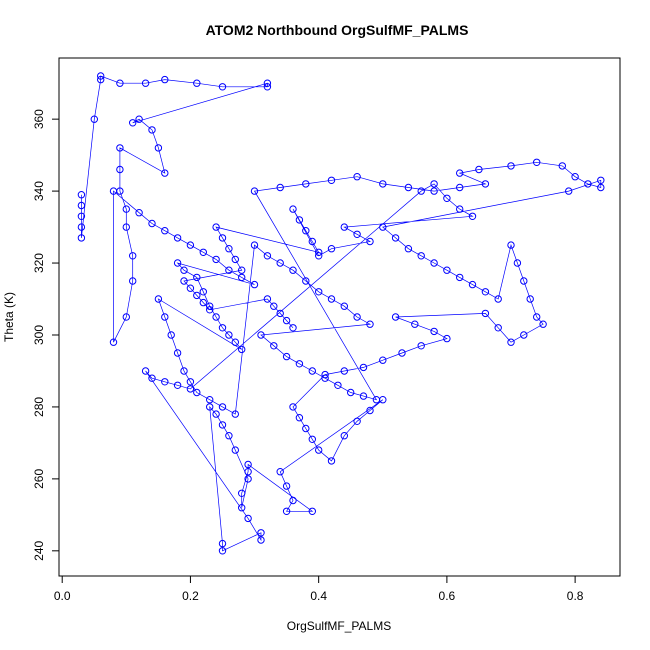 The image size is (650, 650). I want to click on chart-title: ATOM2 Northbound OrgSulfMF_PALMS, so click(337, 30).